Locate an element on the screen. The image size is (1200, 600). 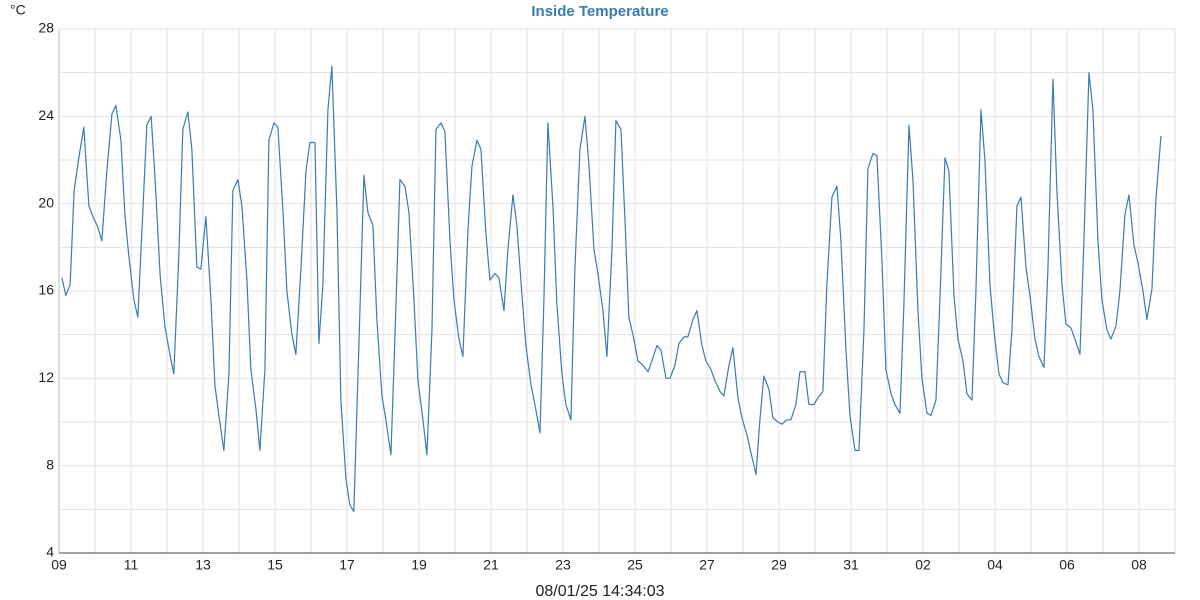
x-tick-label: 19 is located at coordinates (419, 565).